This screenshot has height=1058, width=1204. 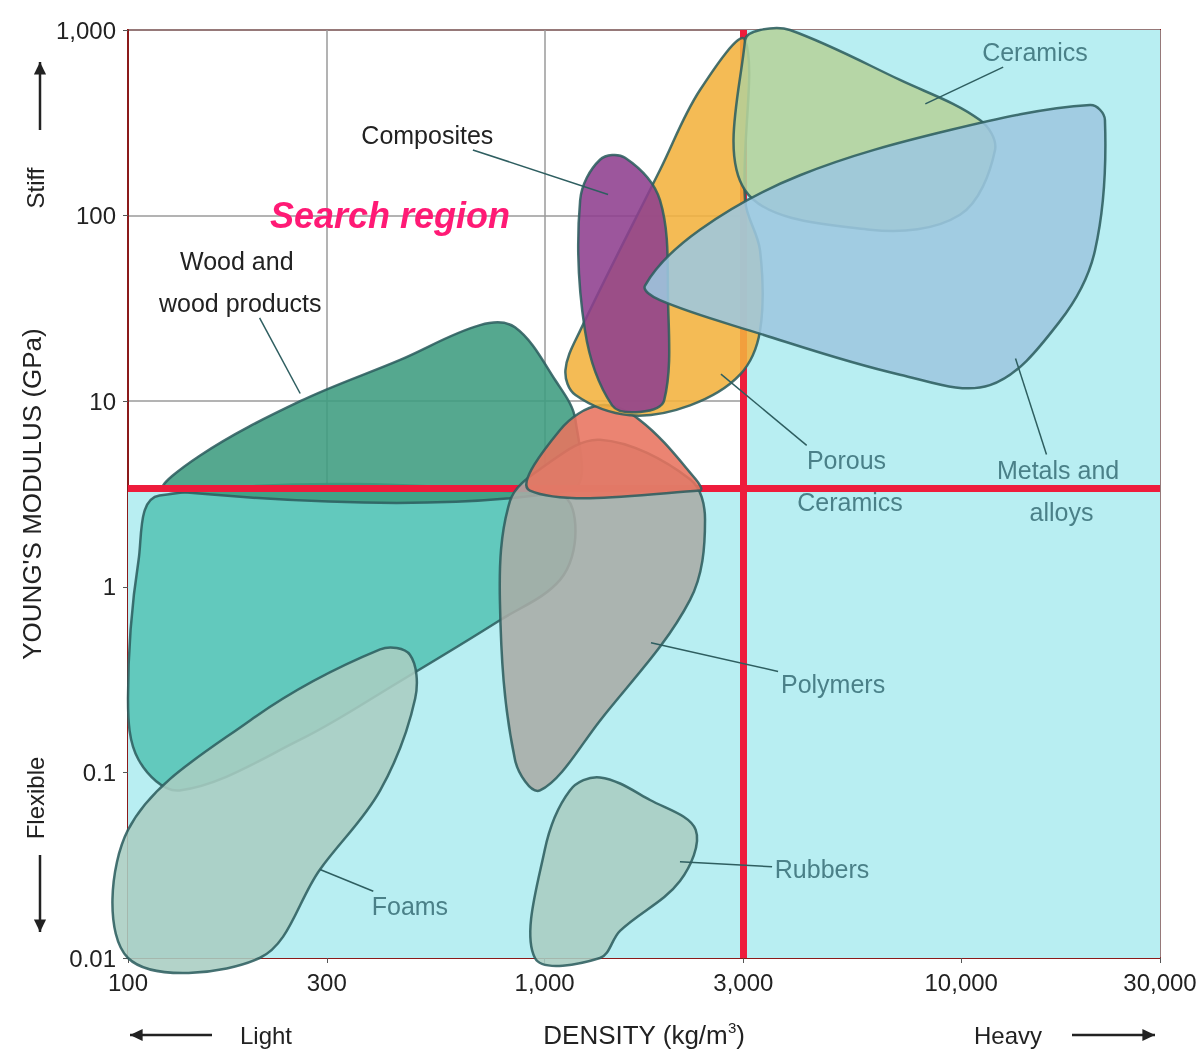 What do you see at coordinates (266, 1035) in the screenshot?
I see `text: Light` at bounding box center [266, 1035].